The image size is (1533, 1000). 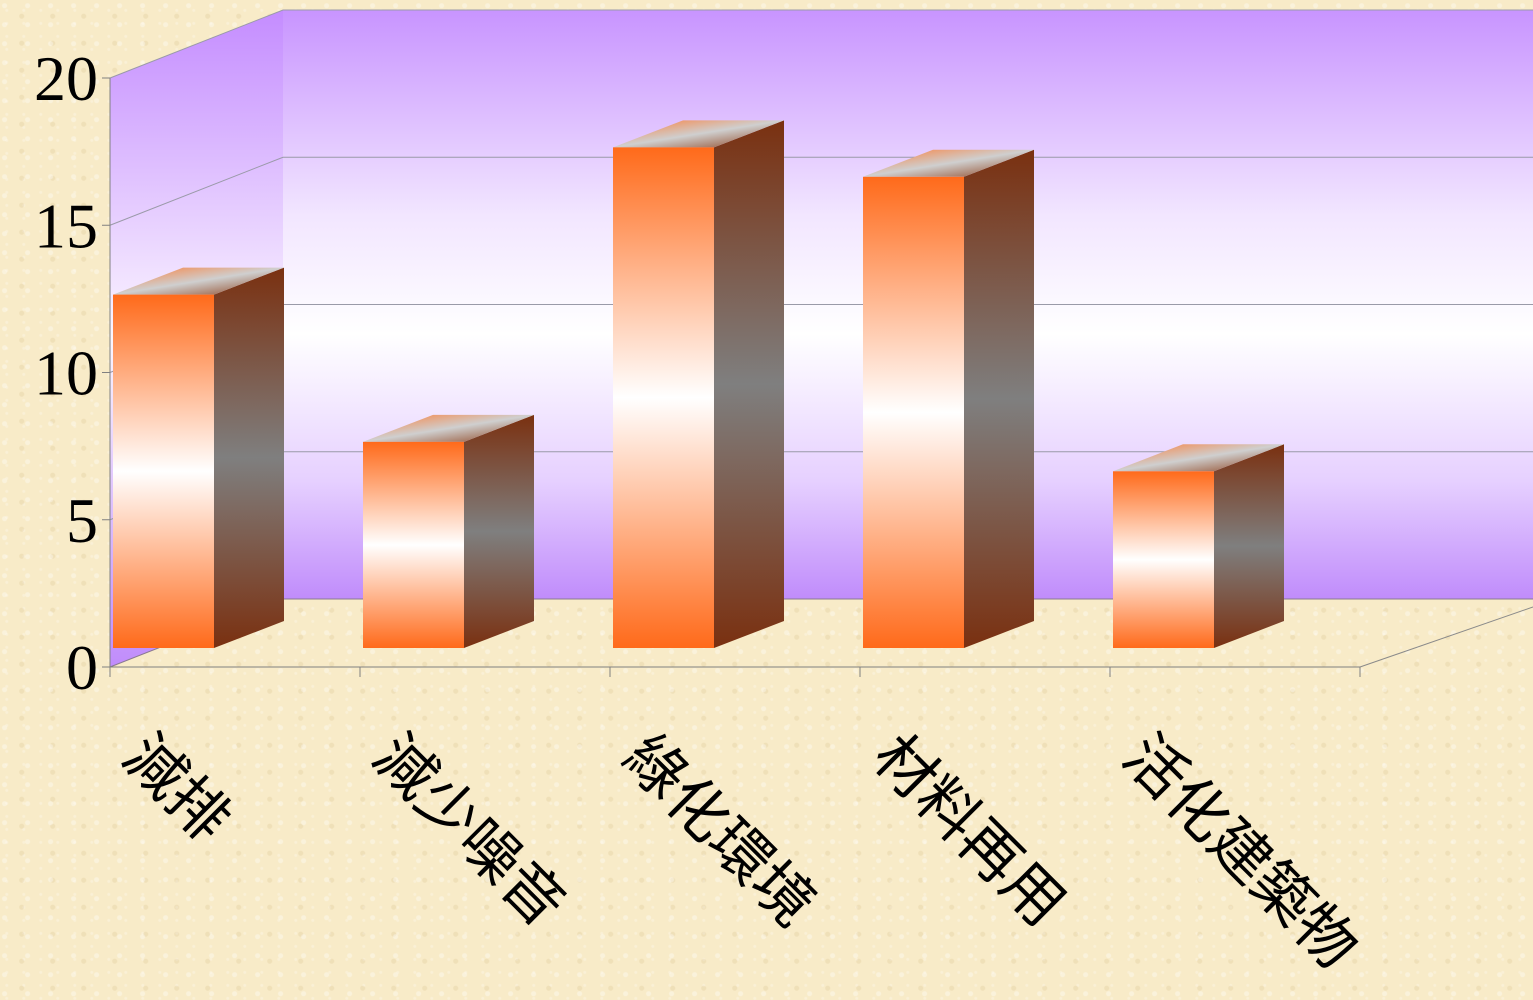 I want to click on floor-right-edge, so click(x=1446, y=637).